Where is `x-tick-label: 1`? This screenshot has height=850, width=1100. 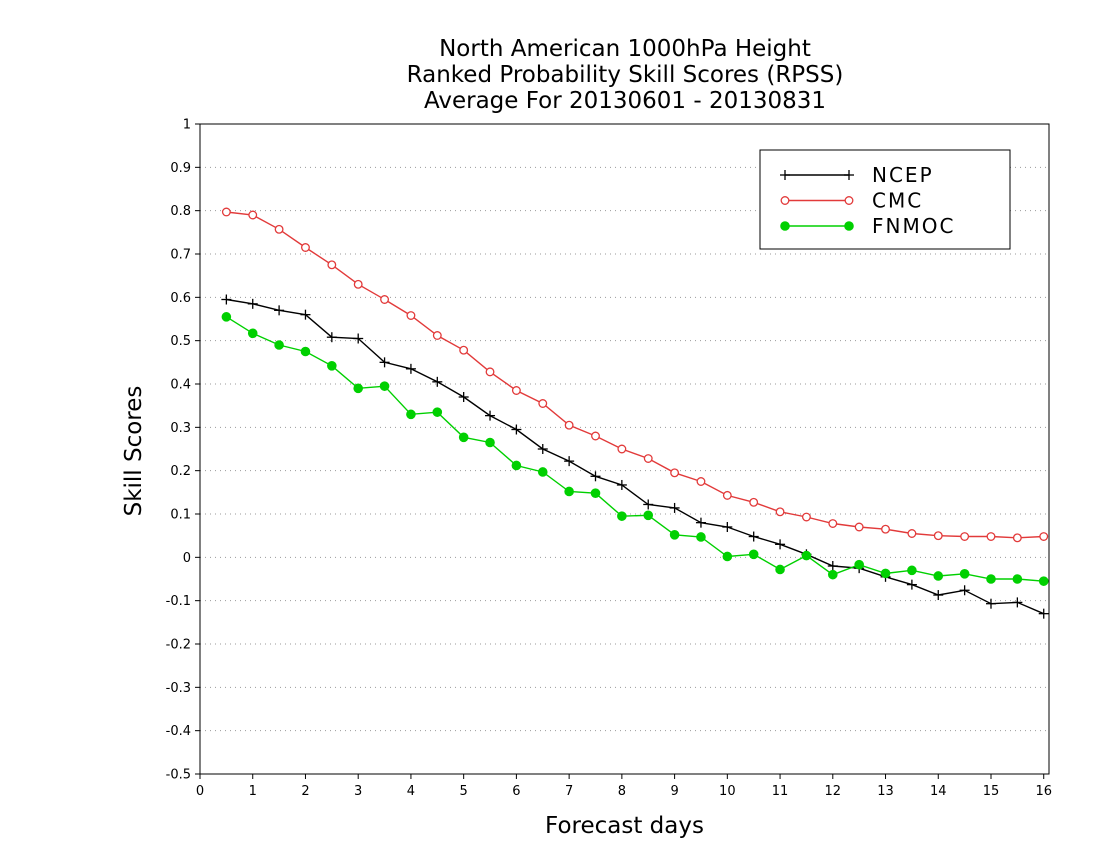 x-tick-label: 1 is located at coordinates (253, 791).